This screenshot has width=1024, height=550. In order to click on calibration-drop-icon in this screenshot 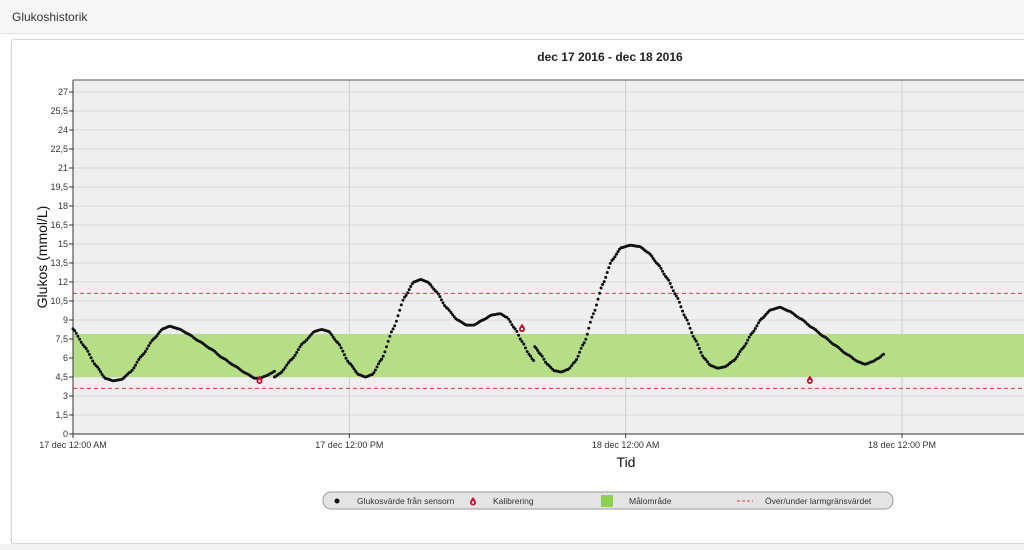, I will do `click(809, 380)`.